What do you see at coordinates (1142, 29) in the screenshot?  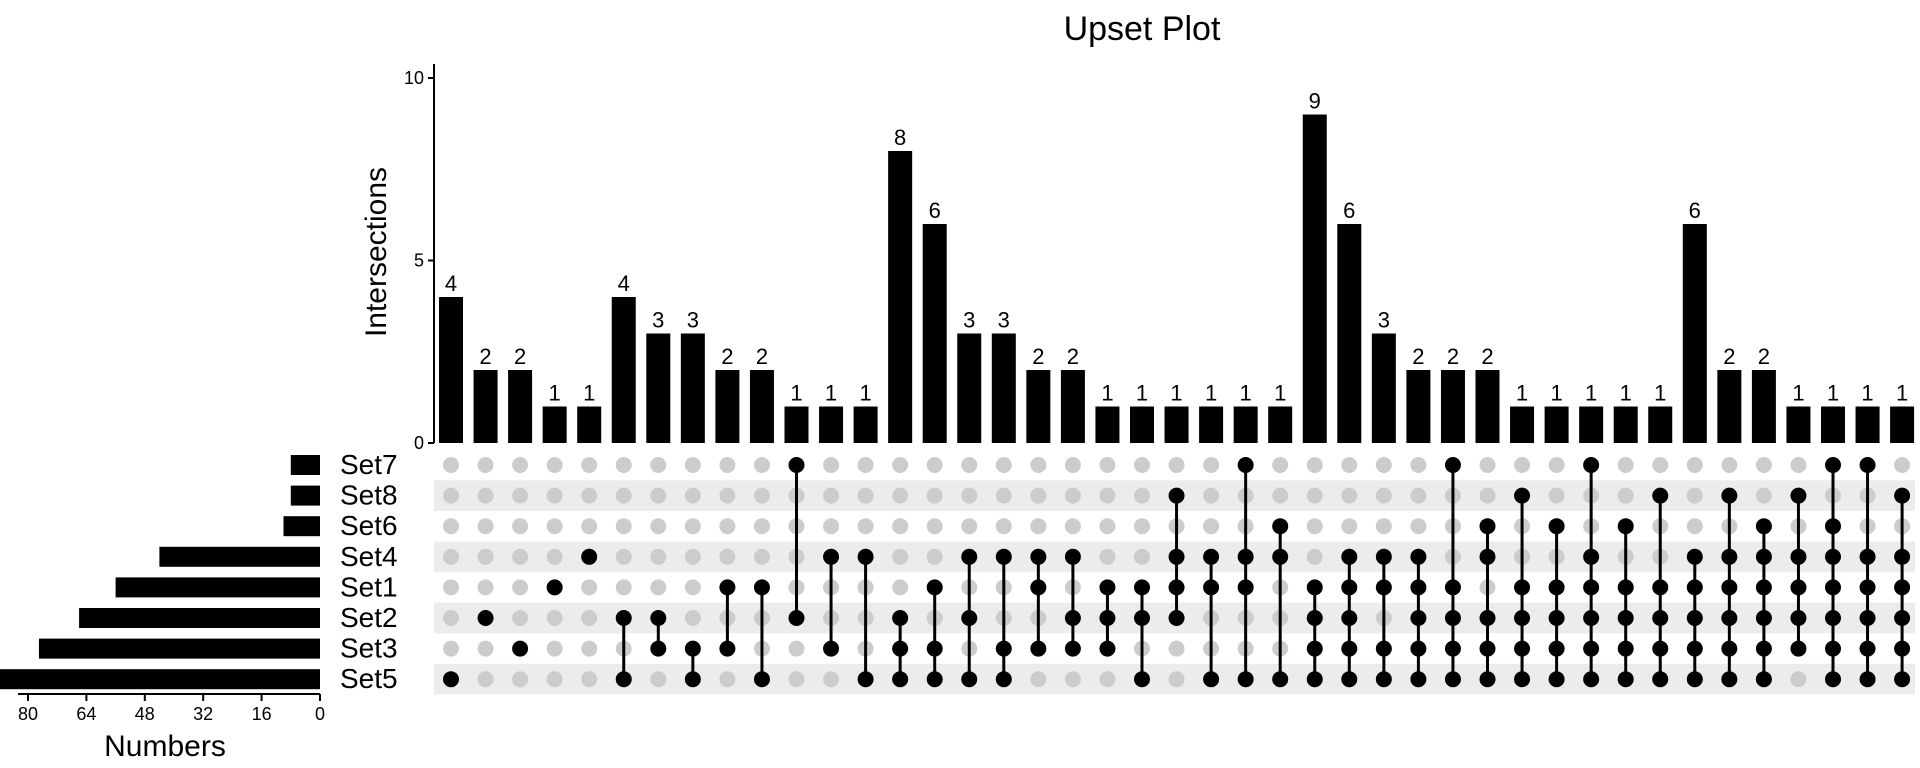 I see `chart-title: Upset Plot` at bounding box center [1142, 29].